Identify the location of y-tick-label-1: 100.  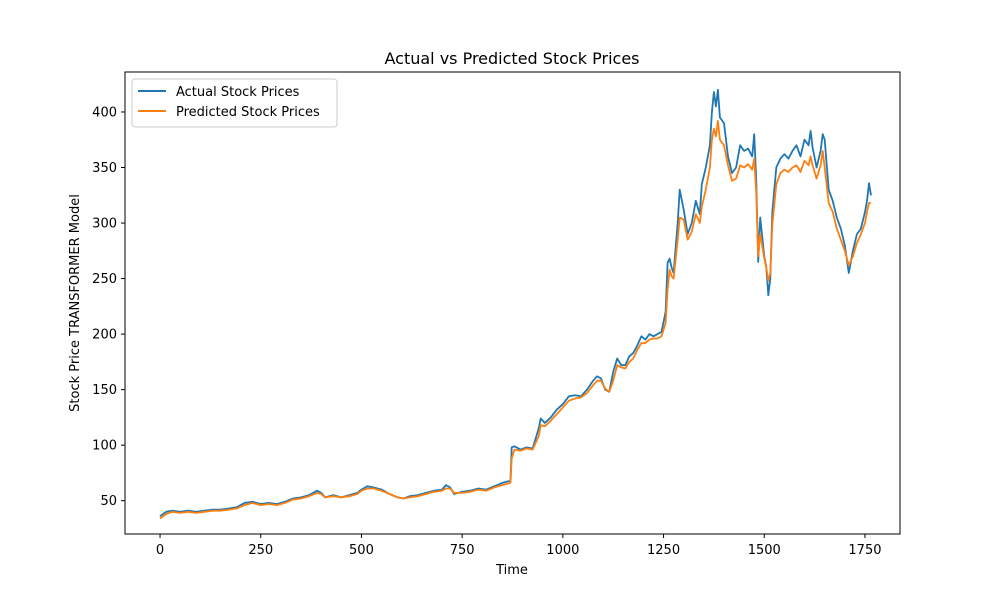
(104, 446).